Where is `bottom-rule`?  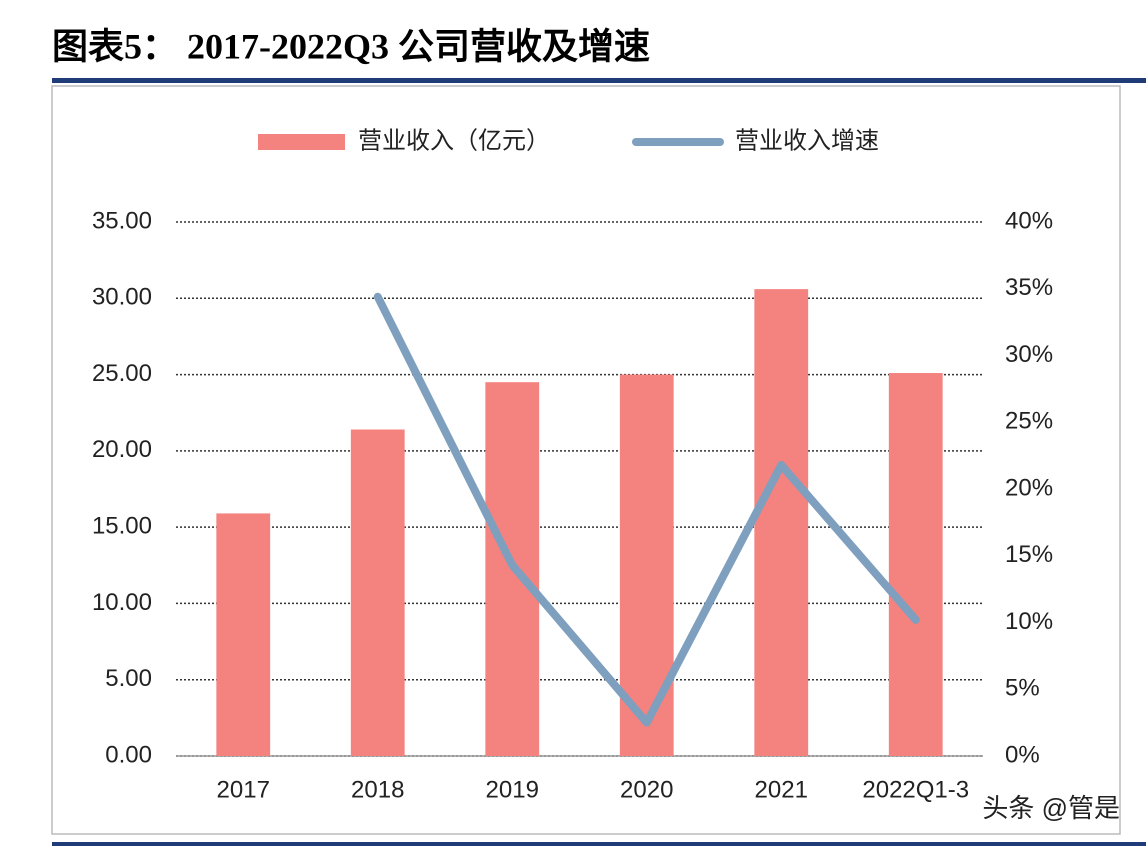 bottom-rule is located at coordinates (599, 844).